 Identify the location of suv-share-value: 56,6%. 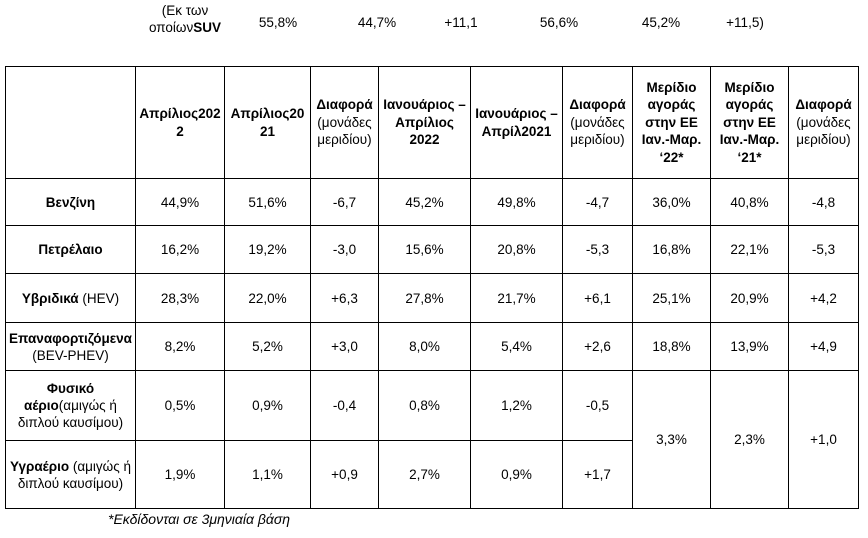
(559, 22).